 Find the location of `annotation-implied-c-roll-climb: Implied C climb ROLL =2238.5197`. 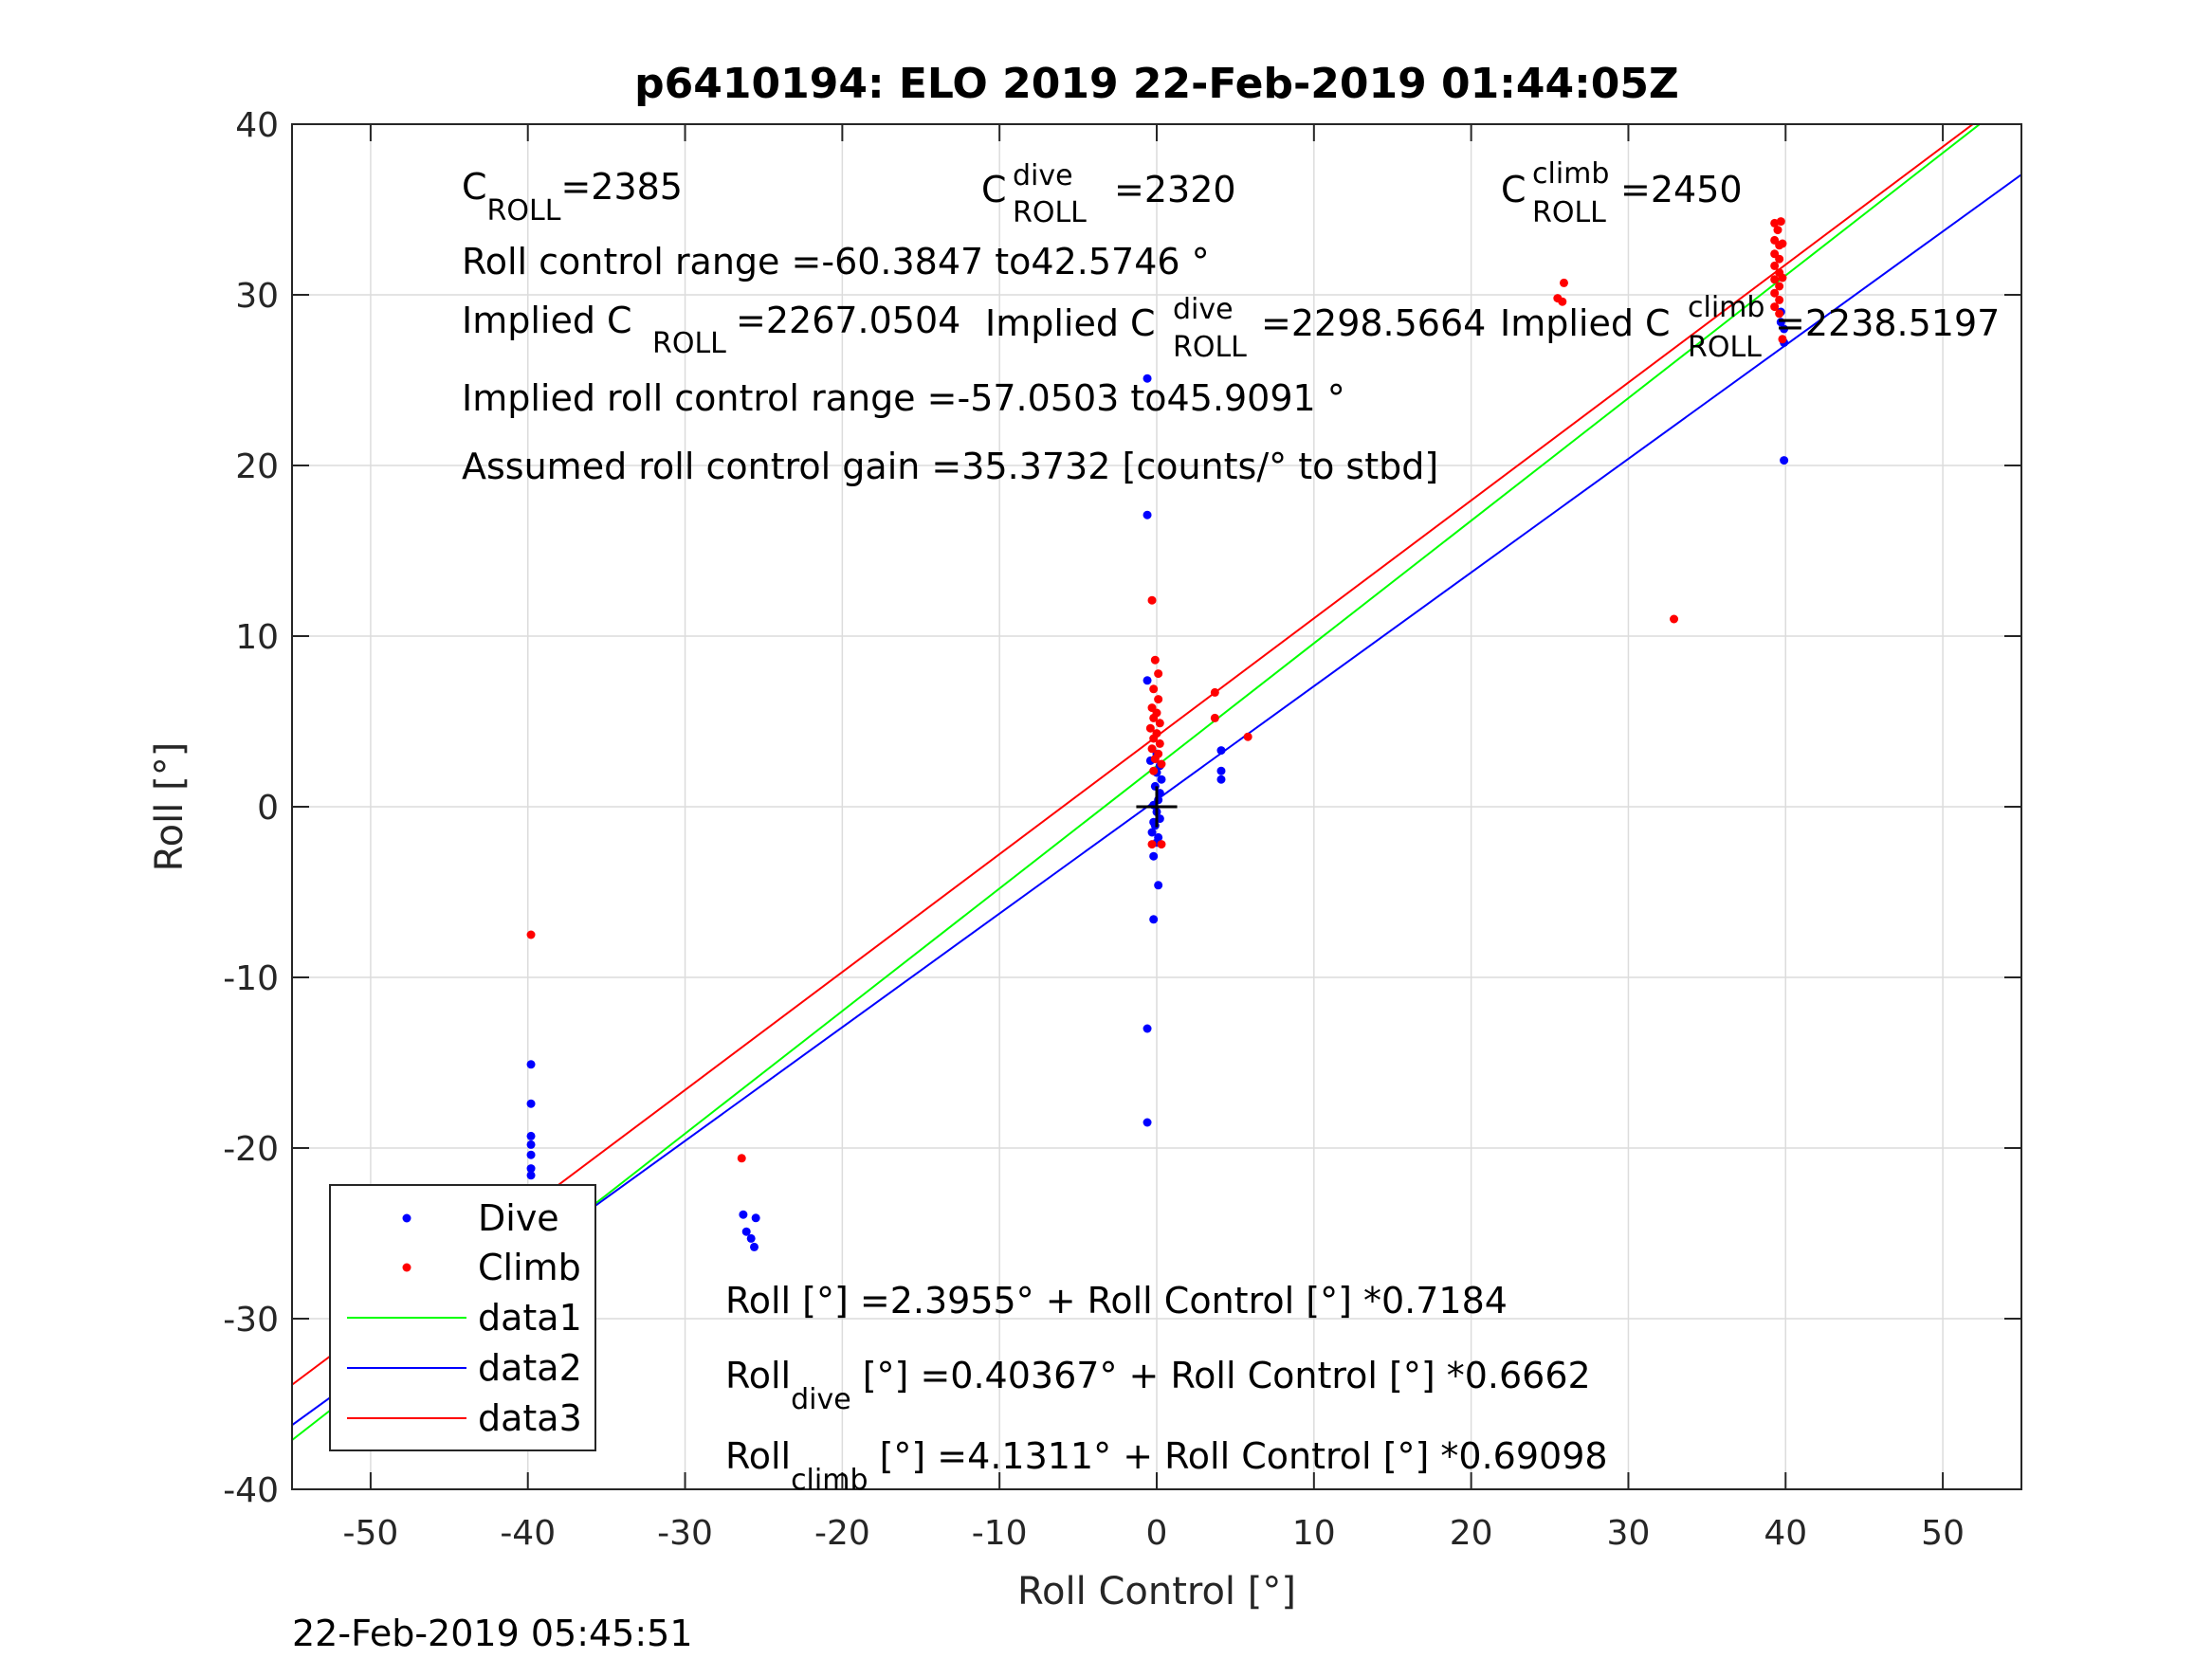

annotation-implied-c-roll-climb: Implied C climb ROLL =2238.5197 is located at coordinates (1750, 324).